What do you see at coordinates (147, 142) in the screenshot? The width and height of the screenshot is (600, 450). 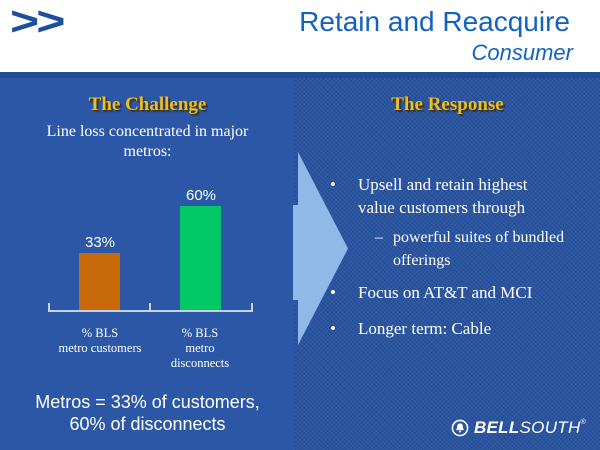 I see `challenge-intro: Line loss concentrated in major metros:` at bounding box center [147, 142].